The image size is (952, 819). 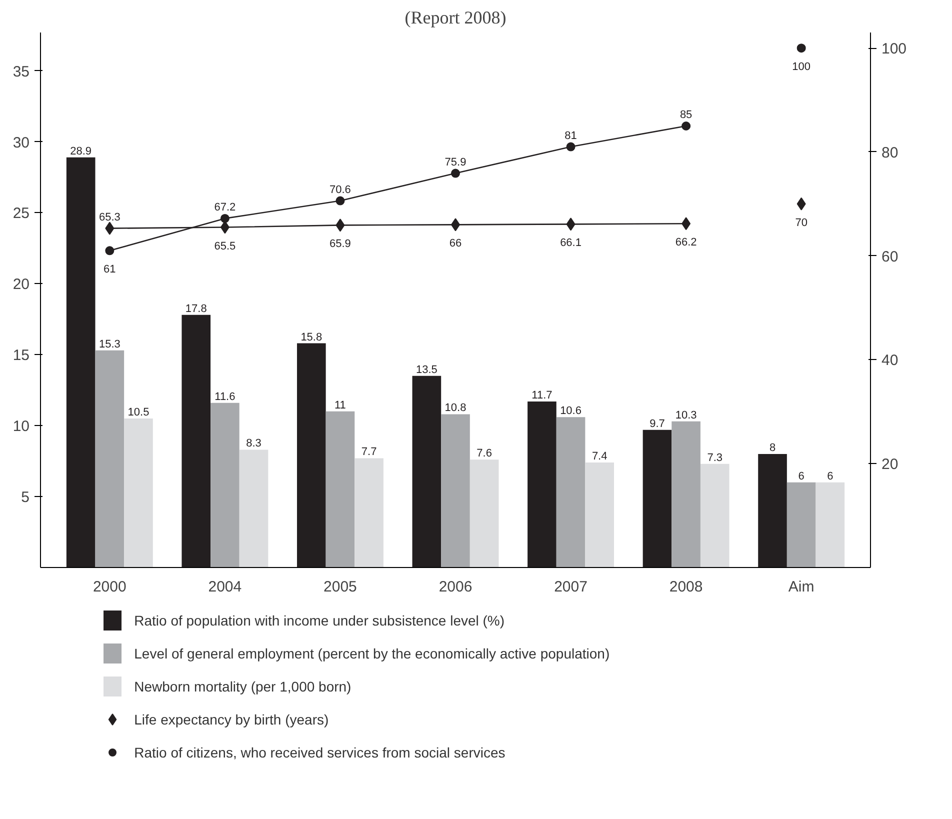 What do you see at coordinates (139, 412) in the screenshot?
I see `data-label: 10.5` at bounding box center [139, 412].